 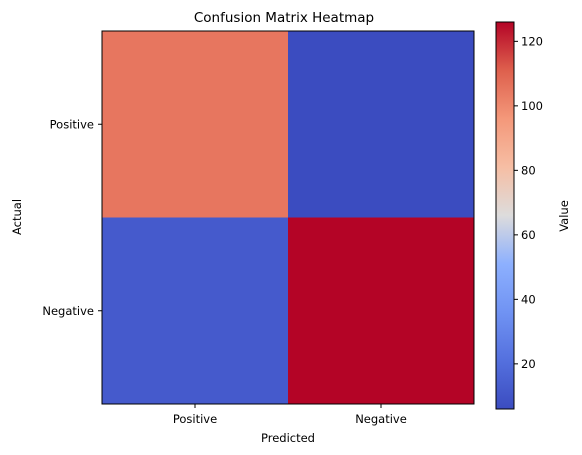 What do you see at coordinates (72, 217) in the screenshot?
I see `y-axis-ticks: Positive Negative` at bounding box center [72, 217].